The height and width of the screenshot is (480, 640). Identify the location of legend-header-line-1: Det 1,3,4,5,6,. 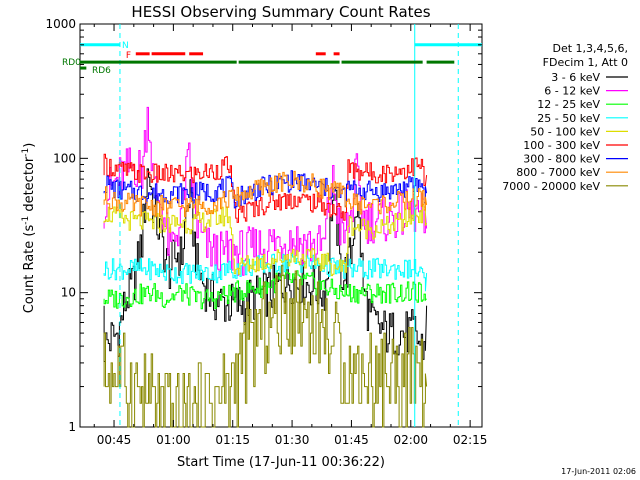
(590, 48).